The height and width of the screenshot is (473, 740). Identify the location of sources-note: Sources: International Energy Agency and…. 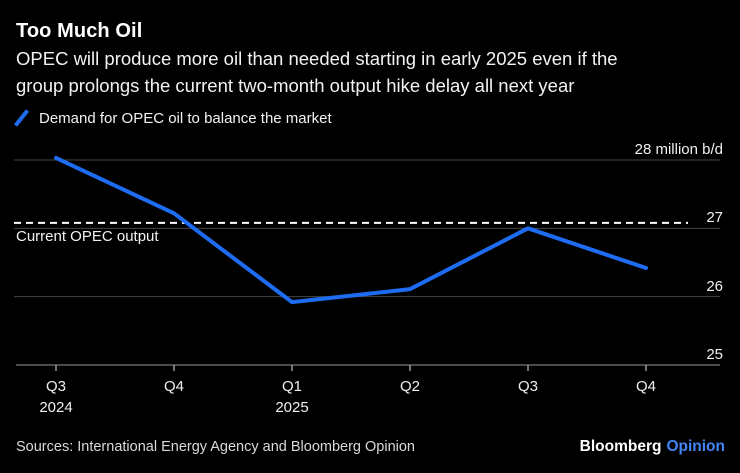
(215, 447).